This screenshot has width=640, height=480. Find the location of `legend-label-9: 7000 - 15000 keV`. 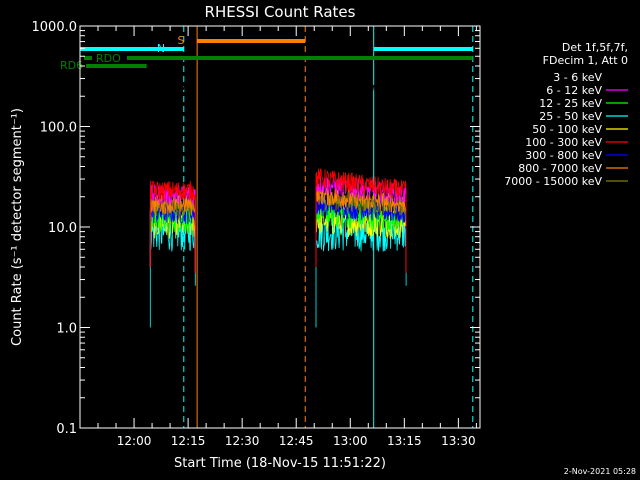

legend-label-9: 7000 - 15000 keV is located at coordinates (553, 181).